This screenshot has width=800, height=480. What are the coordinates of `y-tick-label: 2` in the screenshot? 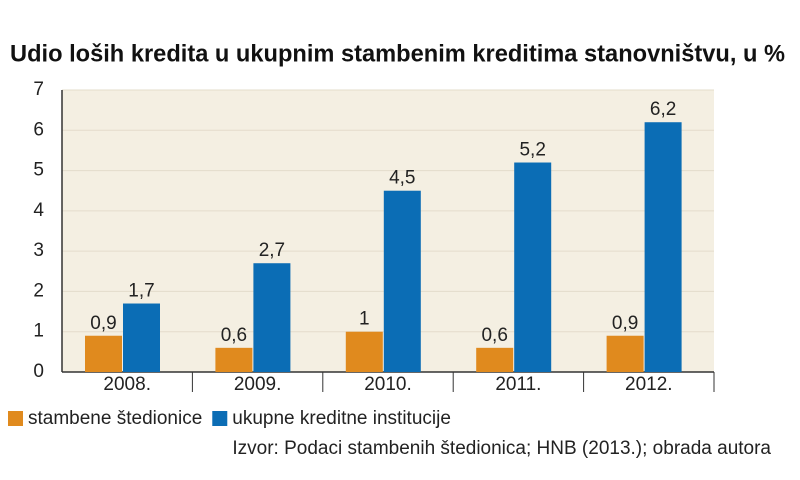 It's located at (38, 290).